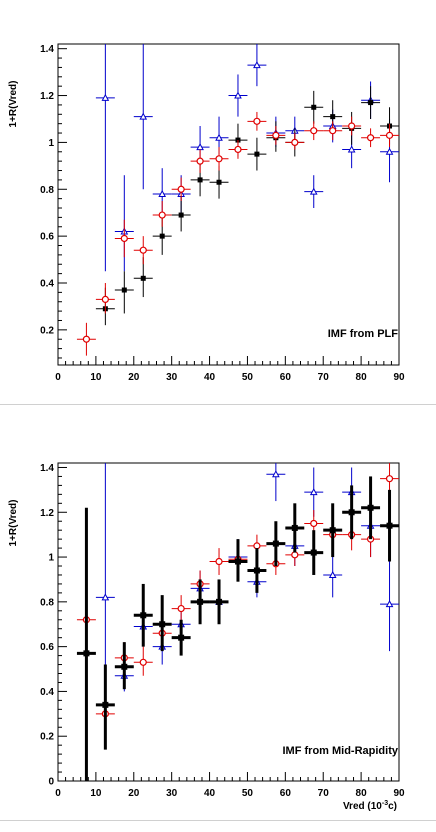 Image resolution: width=436 pixels, height=832 pixels. What do you see at coordinates (324, 793) in the screenshot?
I see `x-tick-label: 70` at bounding box center [324, 793].